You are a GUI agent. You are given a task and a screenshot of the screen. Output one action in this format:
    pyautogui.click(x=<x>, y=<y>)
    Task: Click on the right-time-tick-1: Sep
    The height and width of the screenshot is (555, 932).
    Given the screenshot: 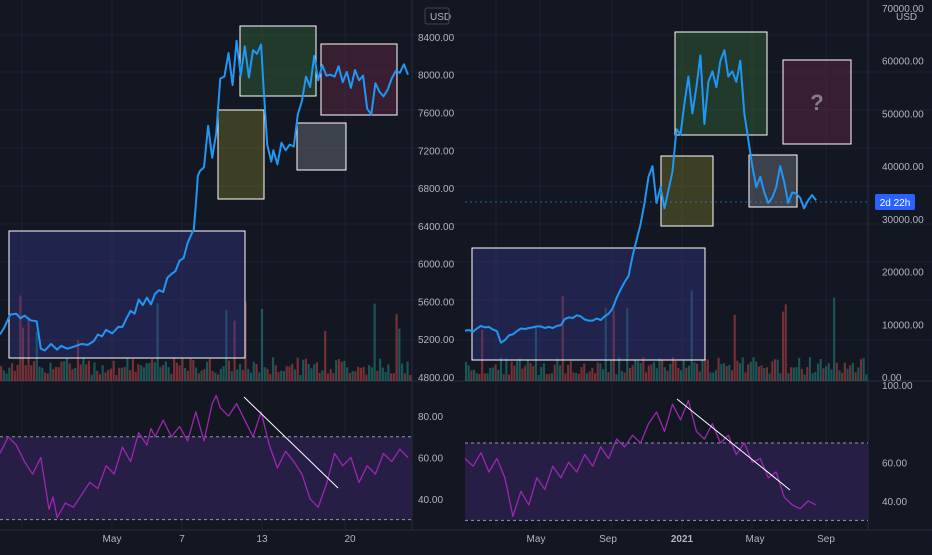 What is the action you would take?
    pyautogui.click(x=608, y=539)
    